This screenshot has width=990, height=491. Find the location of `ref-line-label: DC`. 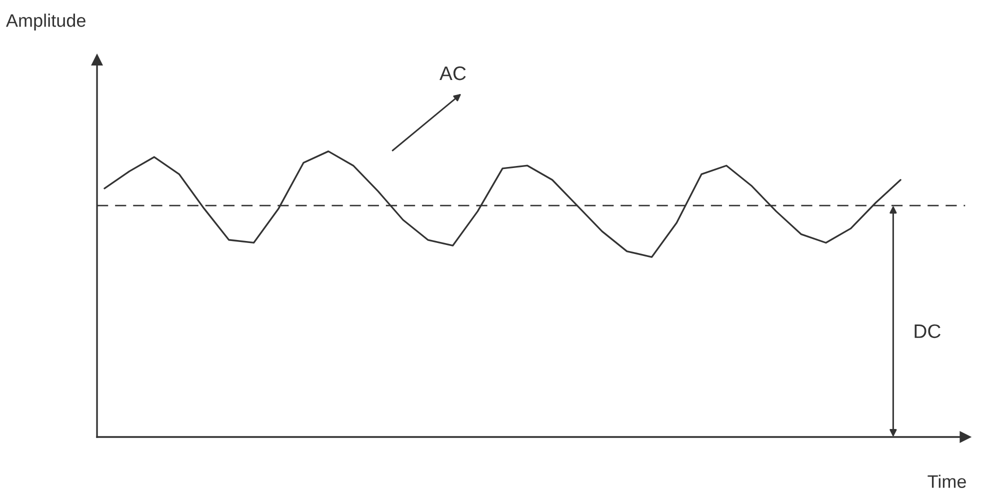

ref-line-label: DC is located at coordinates (927, 331).